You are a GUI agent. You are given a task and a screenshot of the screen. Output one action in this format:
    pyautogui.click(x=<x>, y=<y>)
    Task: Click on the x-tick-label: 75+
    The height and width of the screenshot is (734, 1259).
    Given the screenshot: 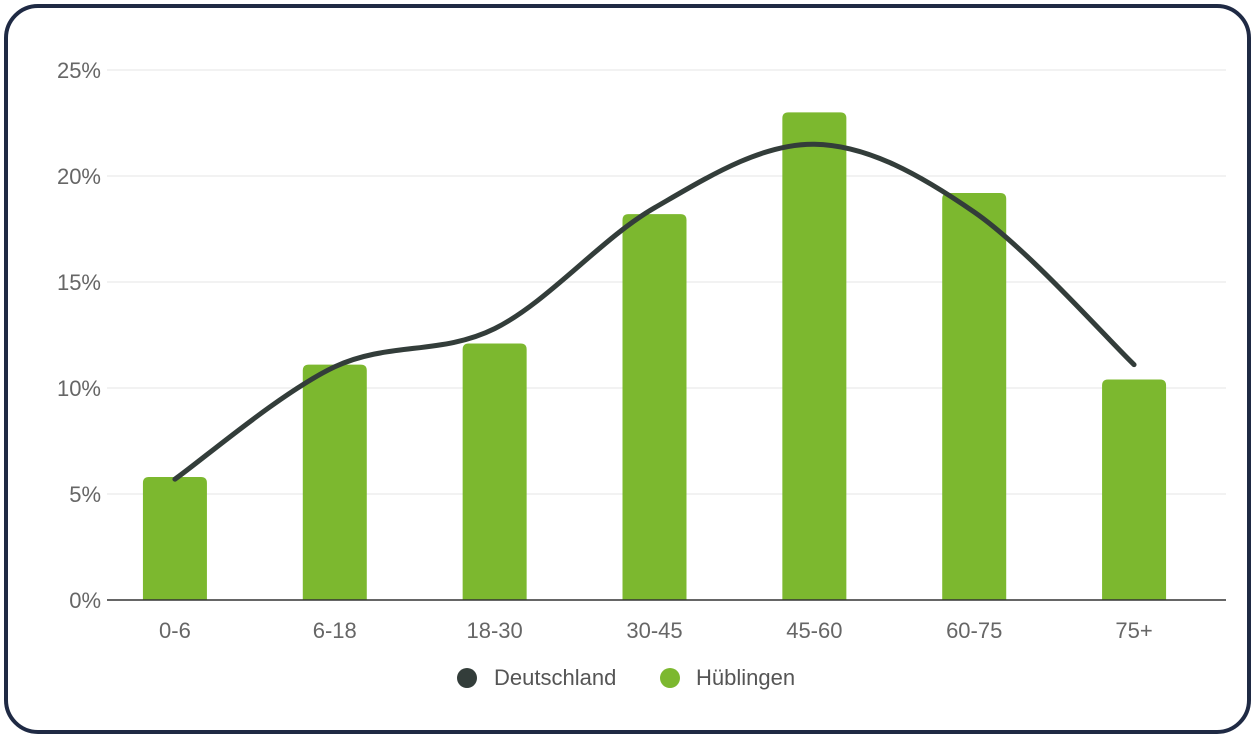 What is the action you would take?
    pyautogui.click(x=1133, y=630)
    